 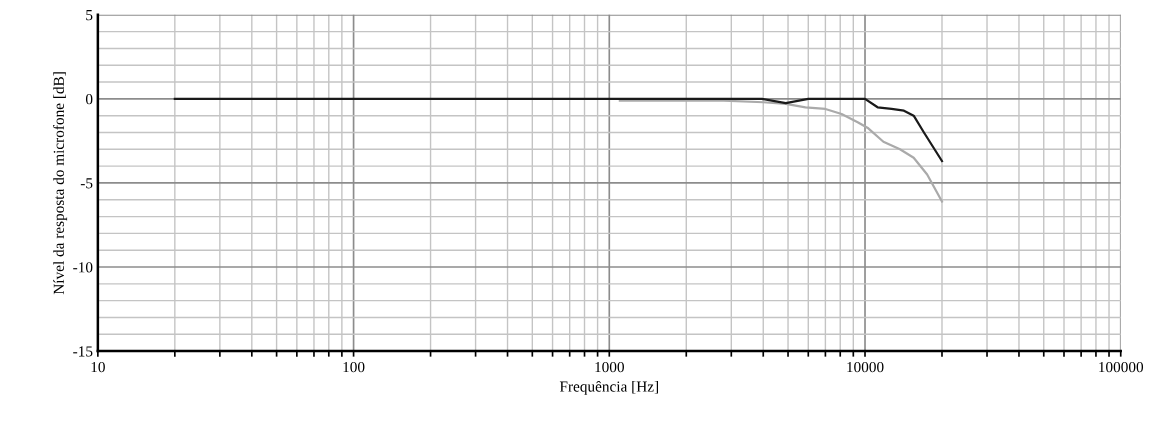 What do you see at coordinates (1121, 367) in the screenshot?
I see `x-tick-label: 100000` at bounding box center [1121, 367].